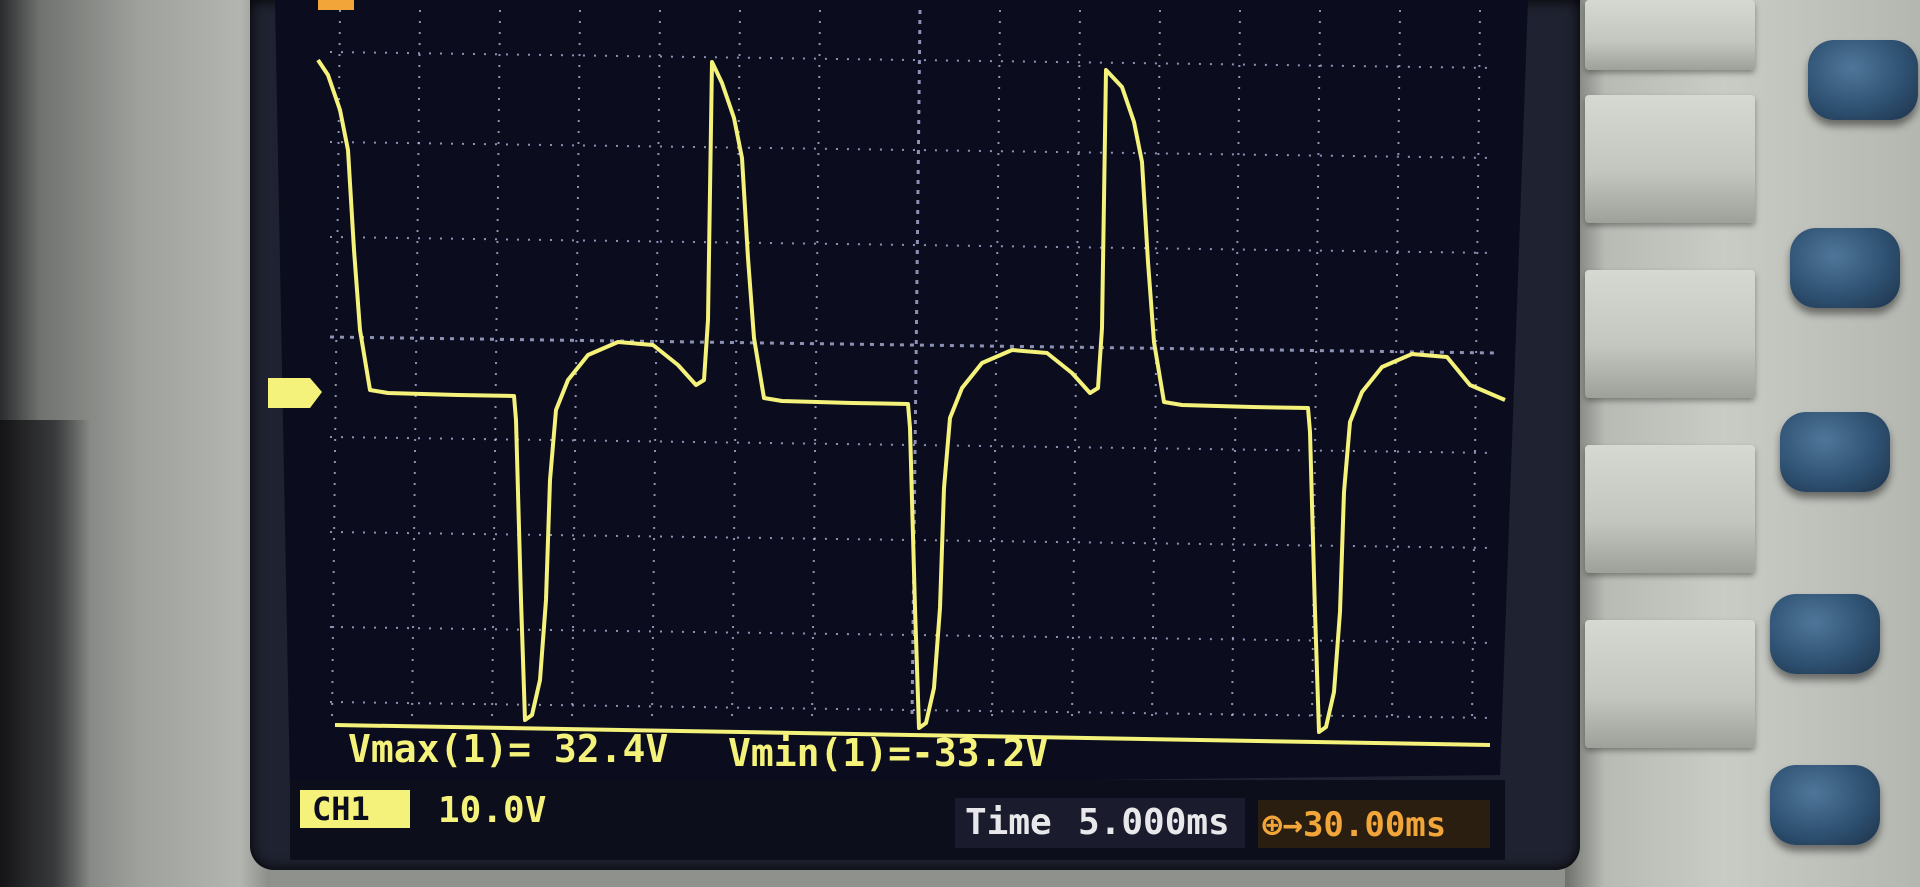 This screenshot has height=887, width=1920. Describe the element at coordinates (336, 5) in the screenshot. I see `top-marker` at that location.